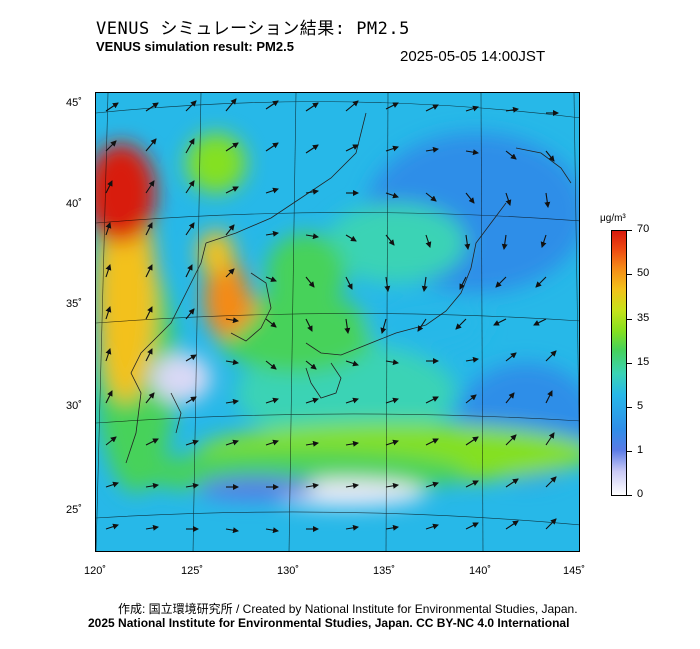 This screenshot has height=649, width=700. I want to click on title-english: VENUS simulation result: PM2.5, so click(195, 46).